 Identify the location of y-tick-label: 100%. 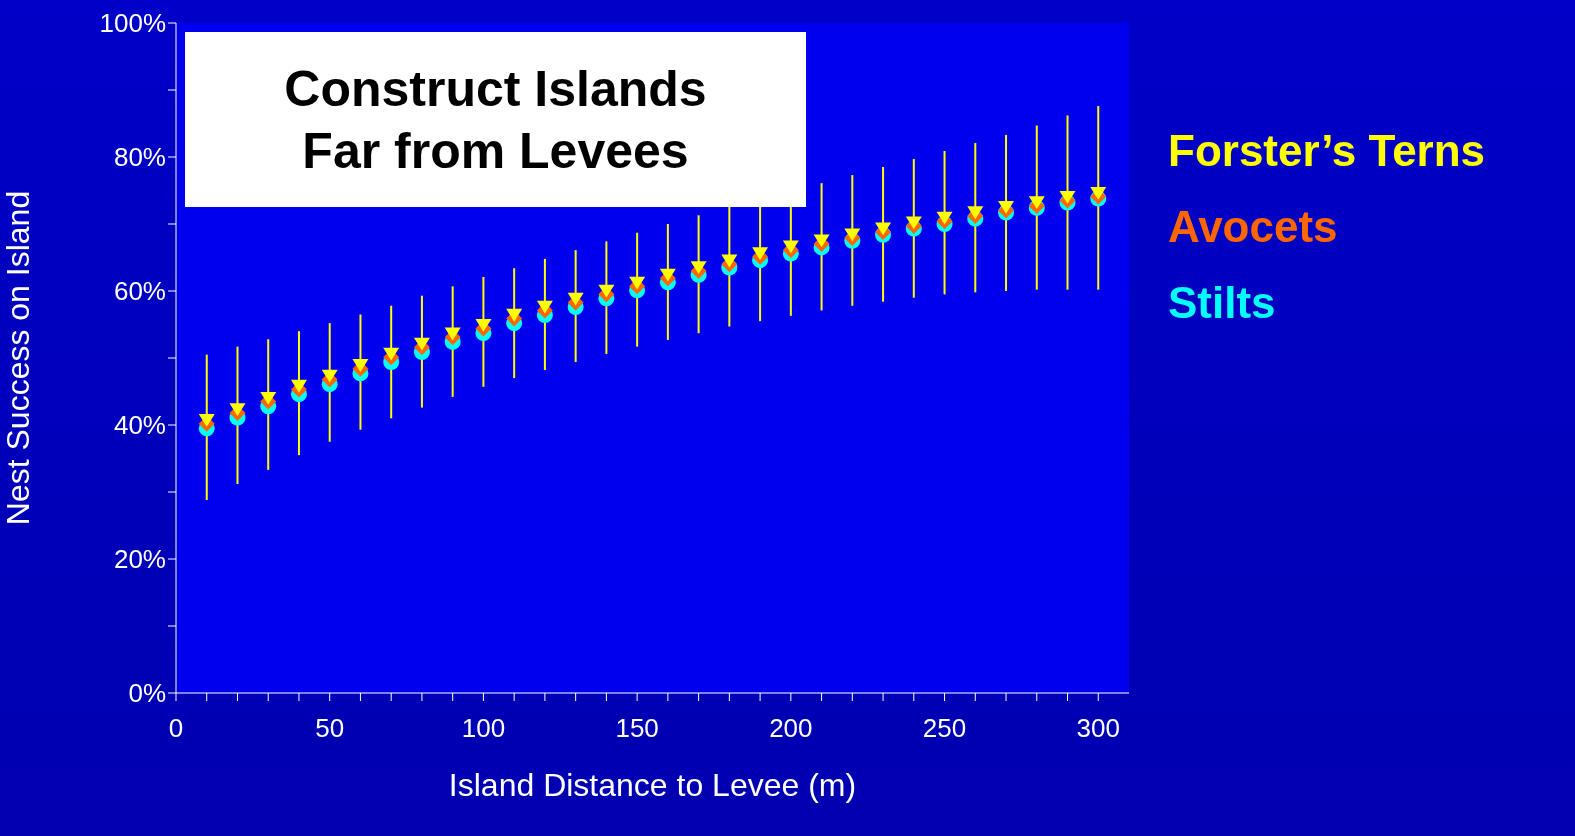
(132, 23).